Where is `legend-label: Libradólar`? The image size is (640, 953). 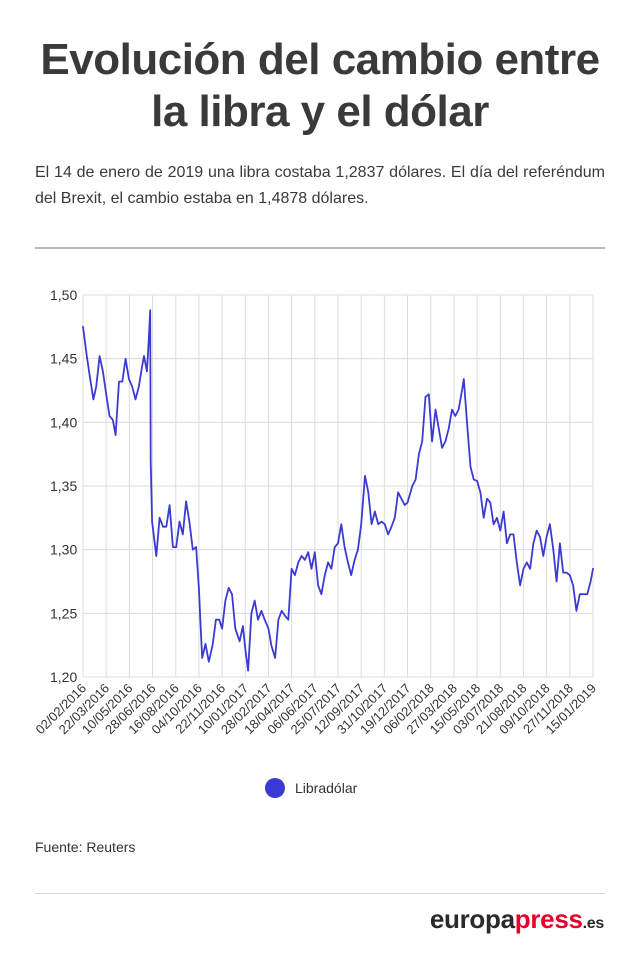 legend-label: Libradólar is located at coordinates (326, 788).